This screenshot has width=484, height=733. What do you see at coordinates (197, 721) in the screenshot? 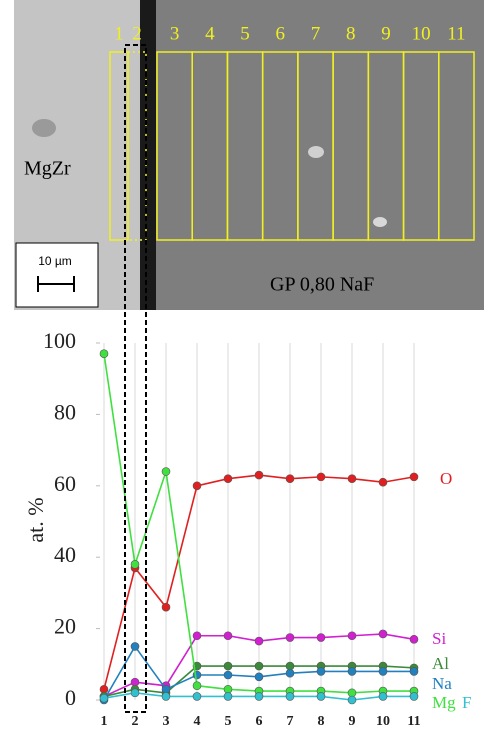
I see `x-tick-label: 4` at bounding box center [197, 721].